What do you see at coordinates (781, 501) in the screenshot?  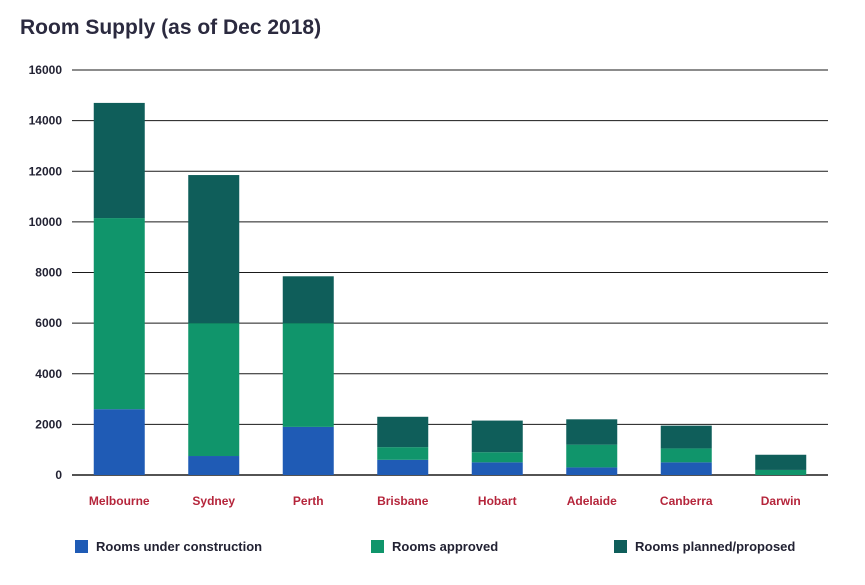 I see `x-category-label: Darwin` at bounding box center [781, 501].